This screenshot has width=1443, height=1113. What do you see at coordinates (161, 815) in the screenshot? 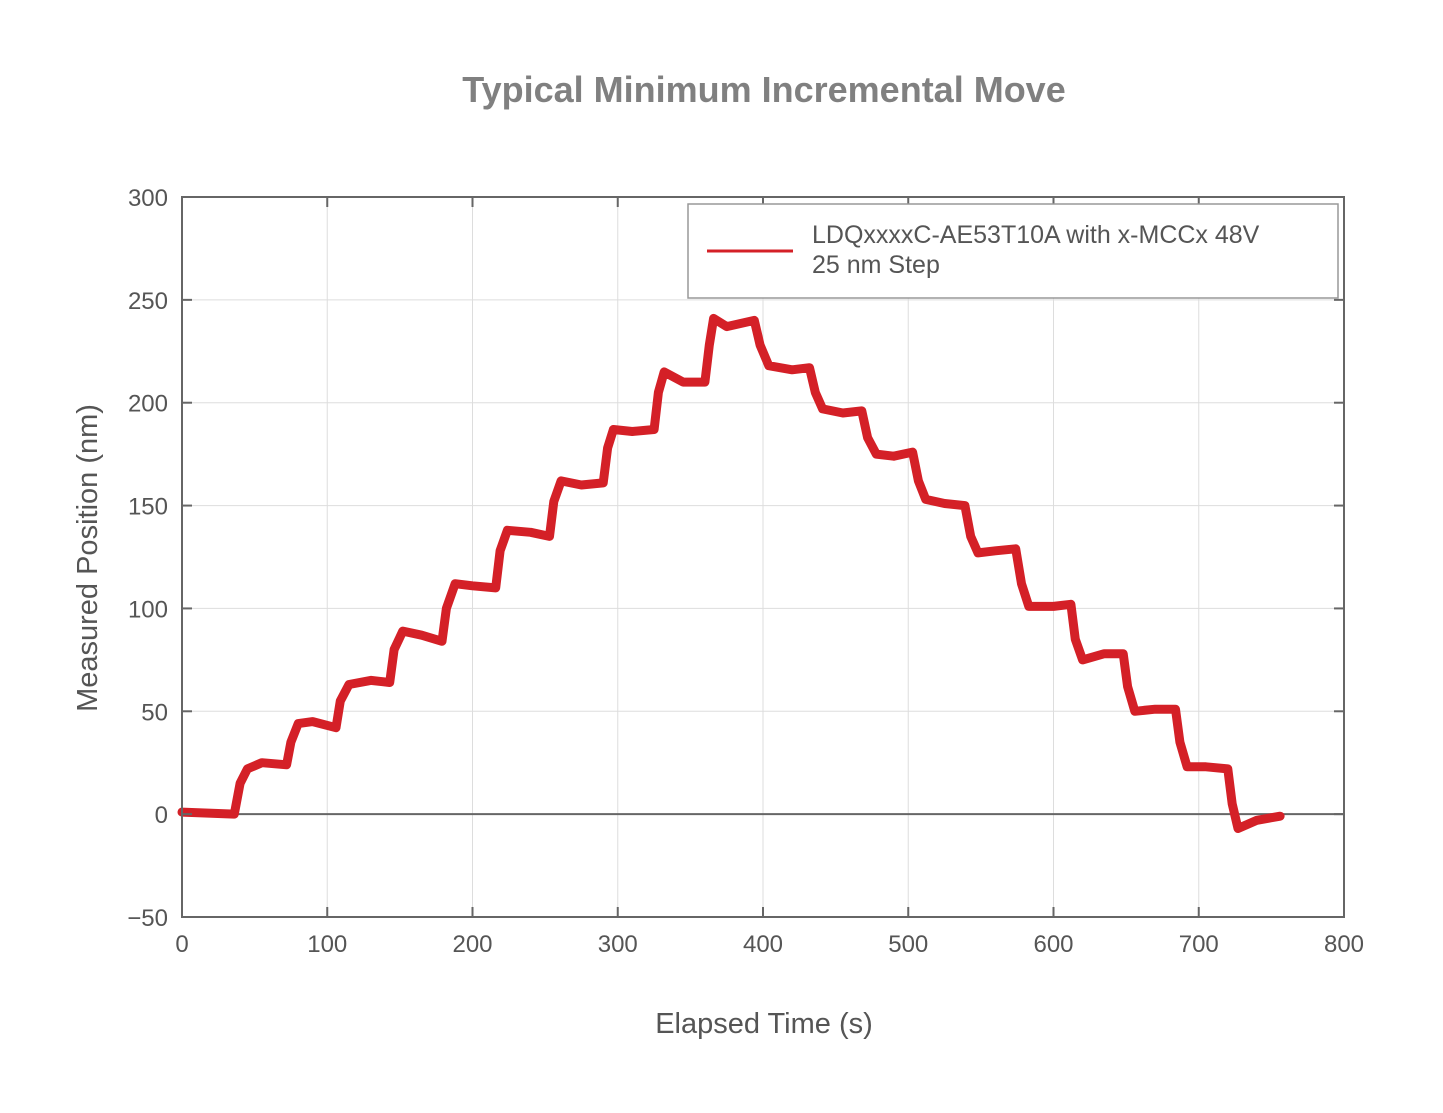
I see `y-tick-label: 0` at bounding box center [161, 815].